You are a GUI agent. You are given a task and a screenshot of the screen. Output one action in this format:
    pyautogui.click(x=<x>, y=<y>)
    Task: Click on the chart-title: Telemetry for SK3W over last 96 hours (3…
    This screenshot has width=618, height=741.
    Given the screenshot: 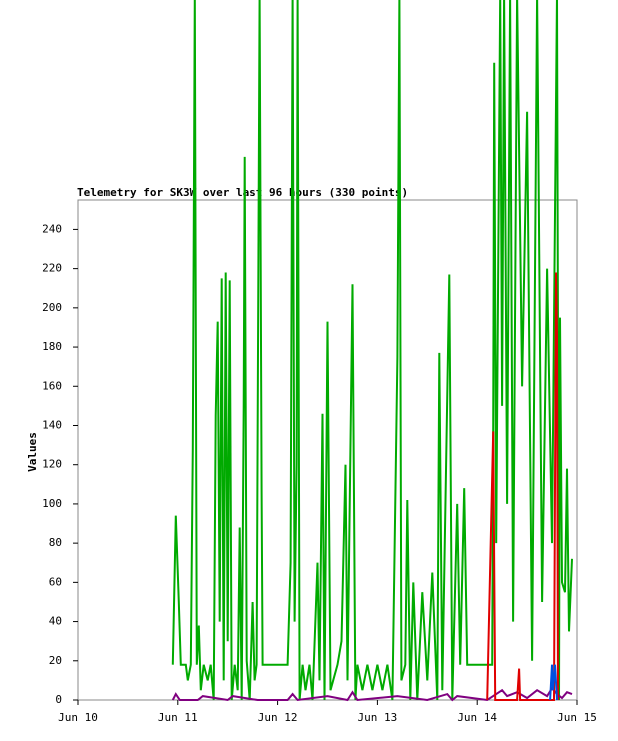 What is the action you would take?
    pyautogui.click(x=242, y=192)
    